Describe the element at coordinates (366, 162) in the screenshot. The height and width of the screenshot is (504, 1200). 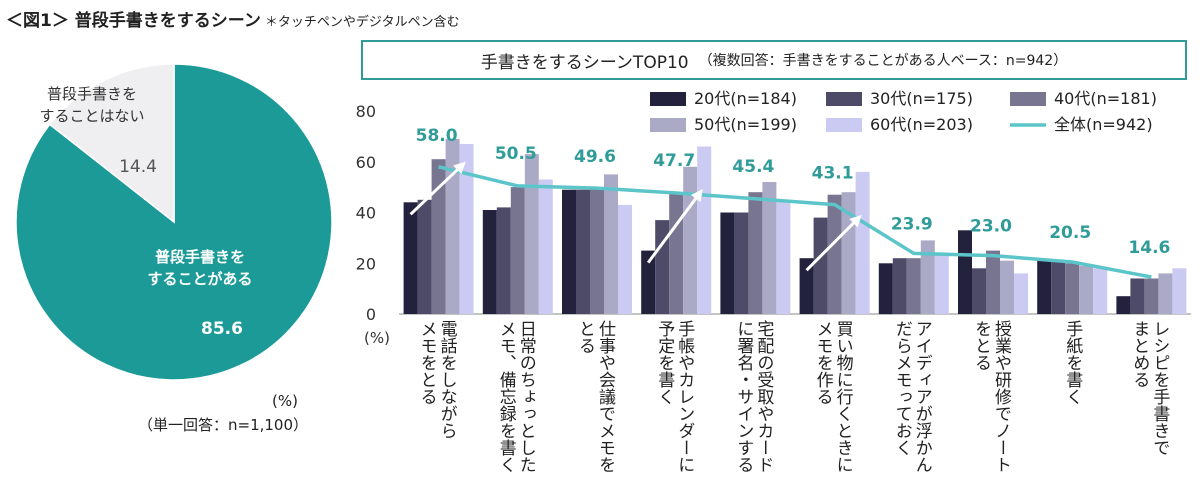
I see `y-tick-label: 60` at that location.